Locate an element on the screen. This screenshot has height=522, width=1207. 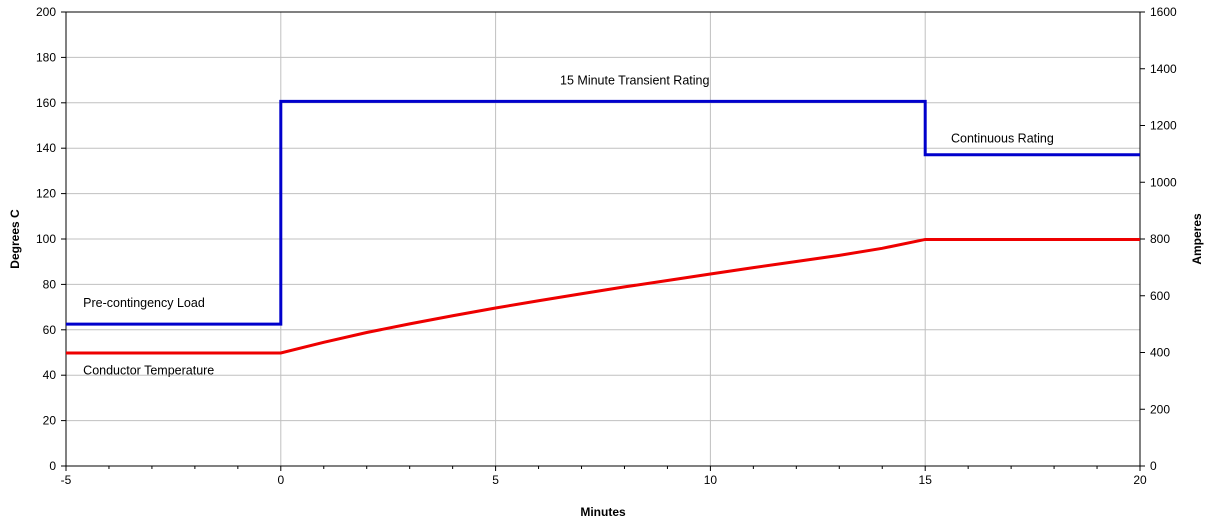
y-right-axis-title: Amperes is located at coordinates (1197, 239).